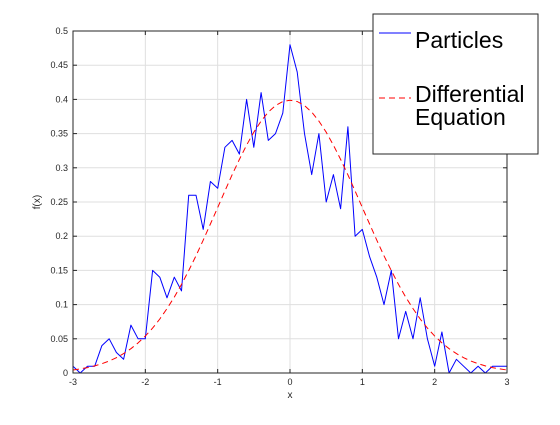 This screenshot has height=425, width=560. I want to click on x-tick-label: -3, so click(73, 382).